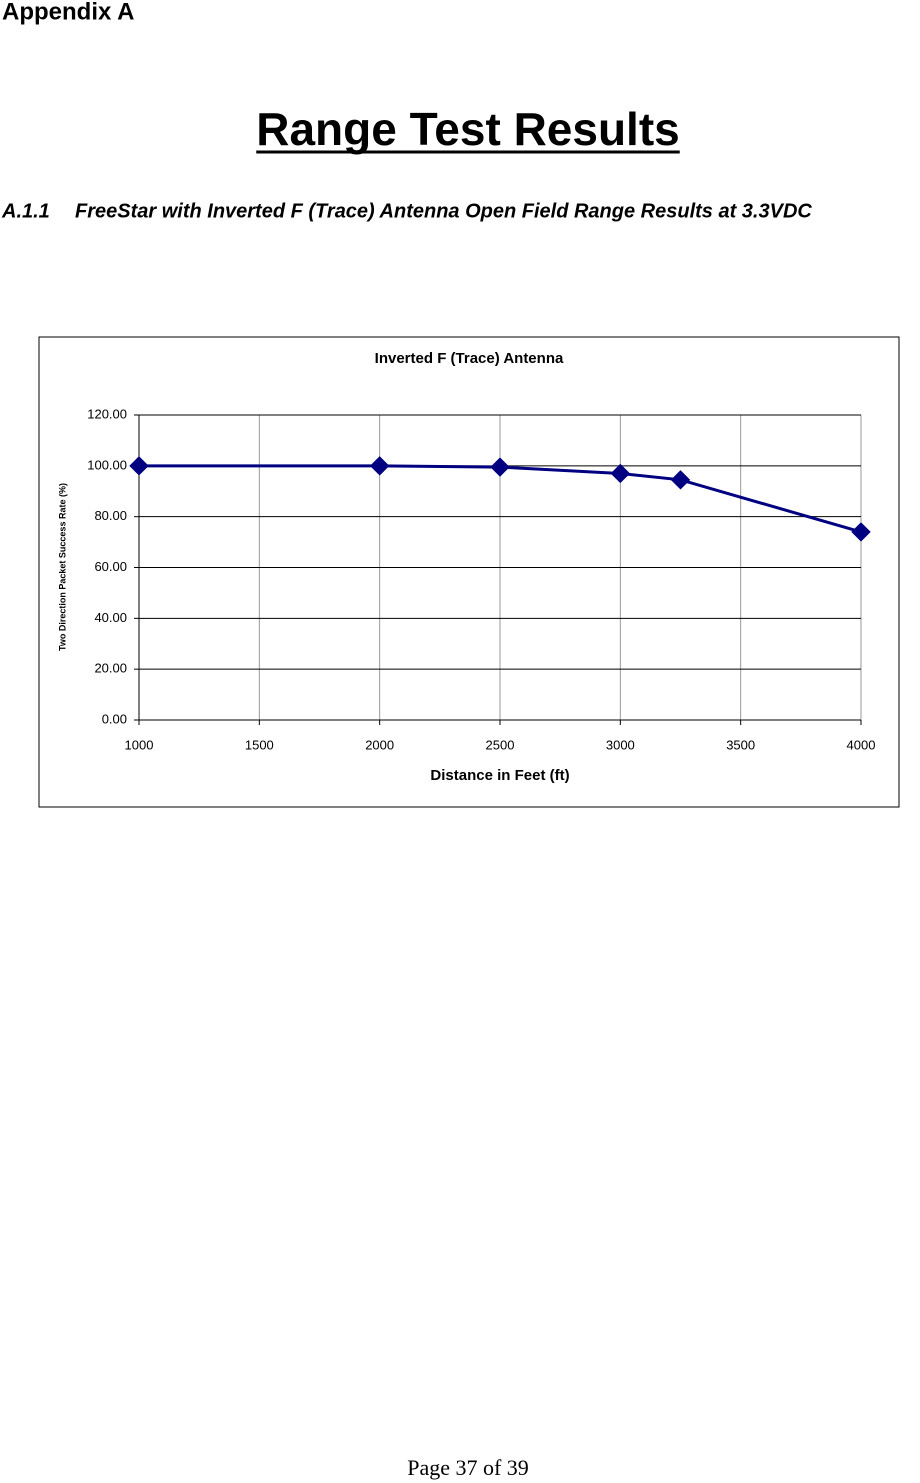 This screenshot has height=1483, width=920. Describe the element at coordinates (110, 668) in the screenshot. I see `y-tick-label: 20.00` at that location.